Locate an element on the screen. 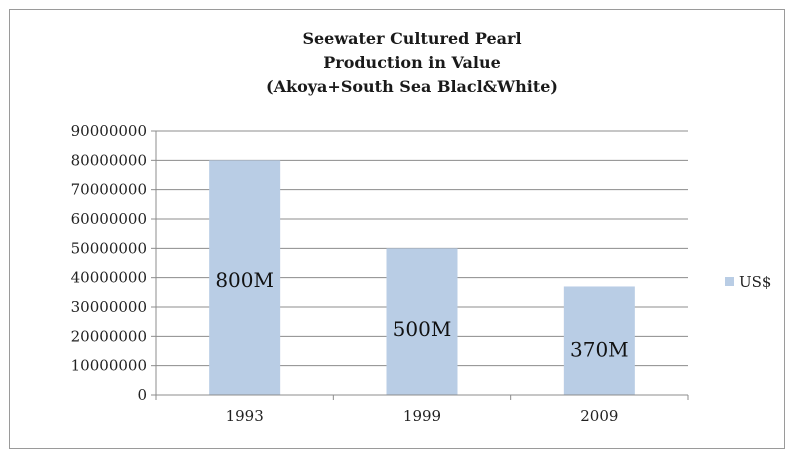 The height and width of the screenshot is (458, 795). x-tick-label: 1993 is located at coordinates (245, 416).